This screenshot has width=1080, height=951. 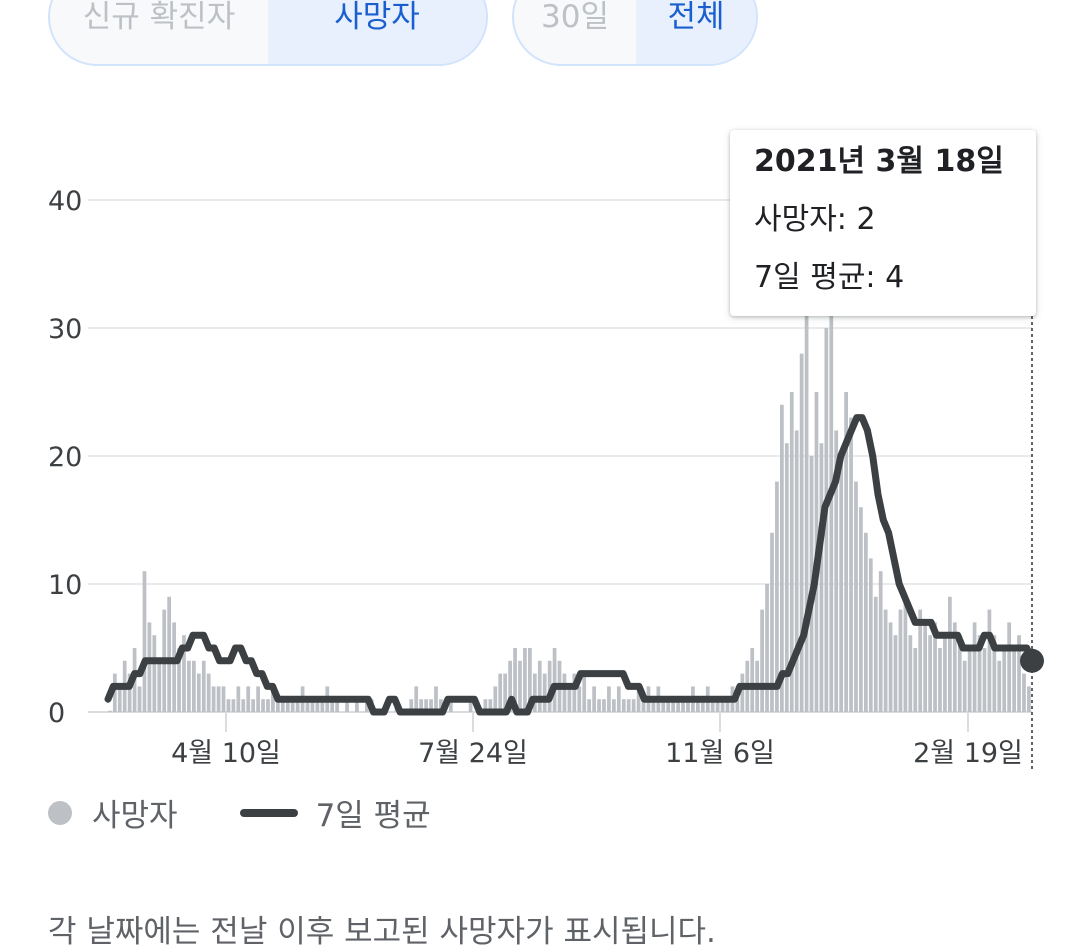 What do you see at coordinates (65, 457) in the screenshot?
I see `y-tick-label: 20` at bounding box center [65, 457].